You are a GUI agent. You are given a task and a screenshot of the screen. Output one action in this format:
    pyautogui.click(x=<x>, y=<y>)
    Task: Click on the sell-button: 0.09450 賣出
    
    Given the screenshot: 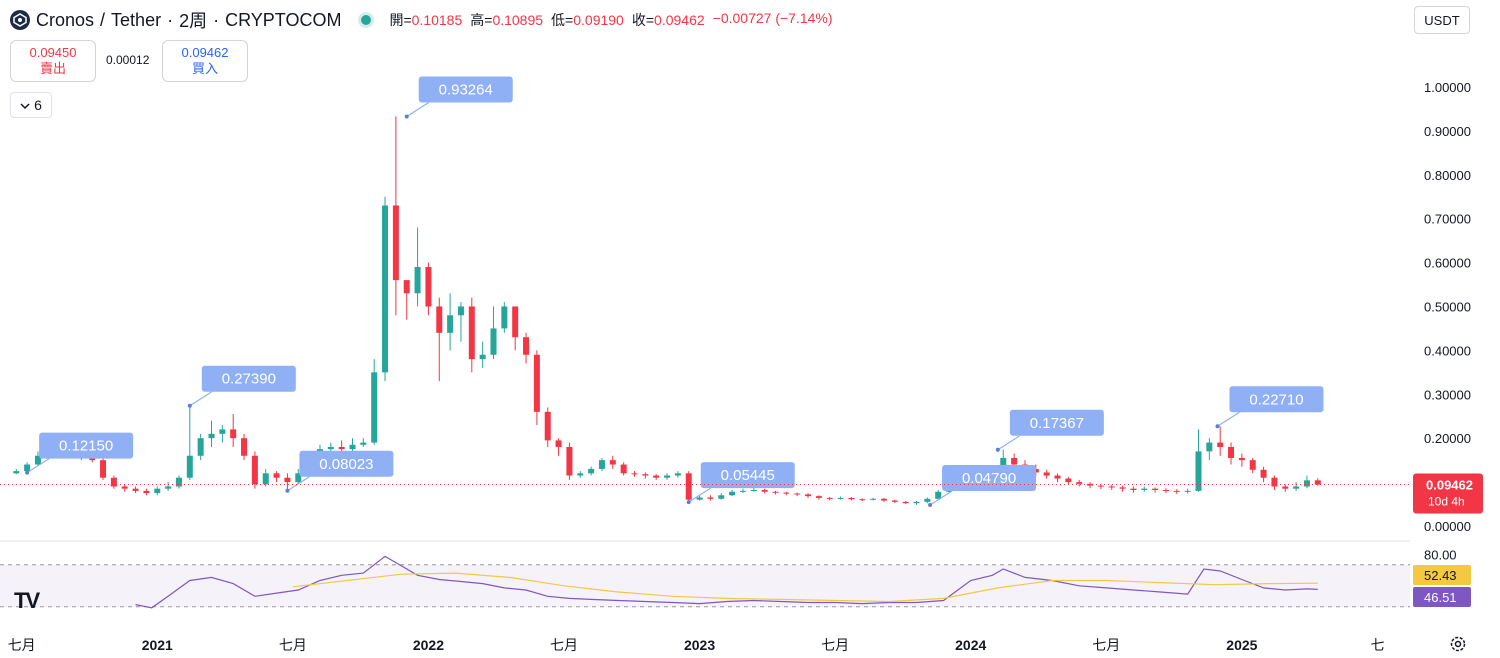 What is the action you would take?
    pyautogui.click(x=53, y=61)
    